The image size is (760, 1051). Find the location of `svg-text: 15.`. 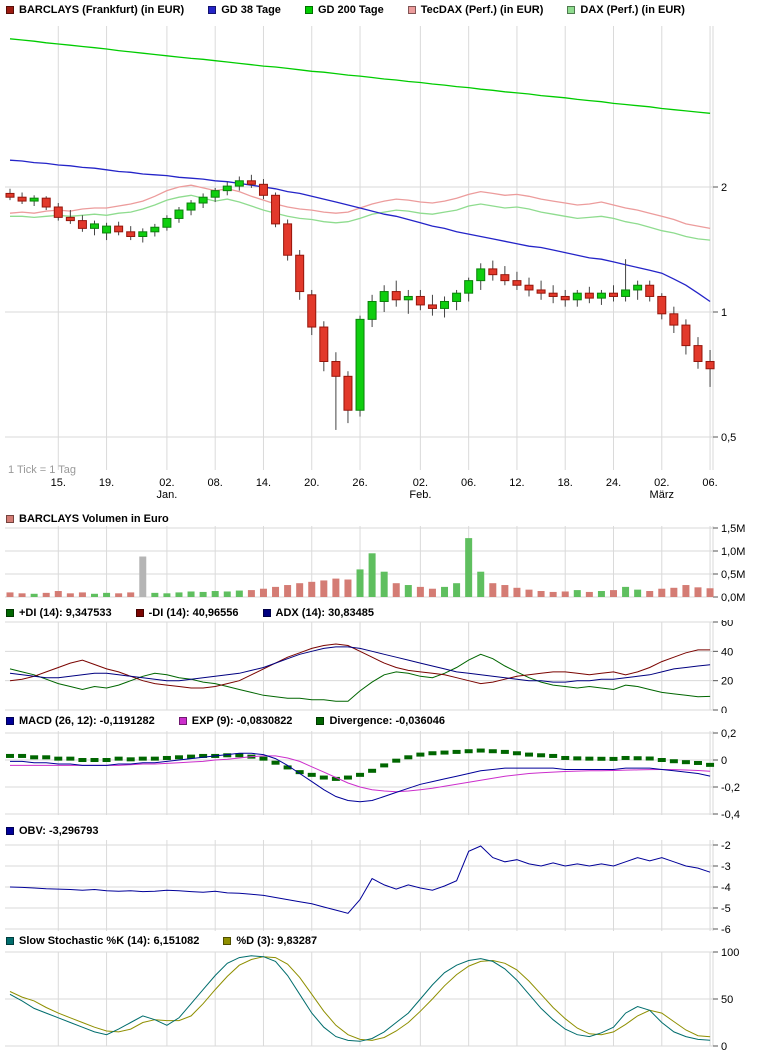

svg-text: 15. is located at coordinates (58, 483).